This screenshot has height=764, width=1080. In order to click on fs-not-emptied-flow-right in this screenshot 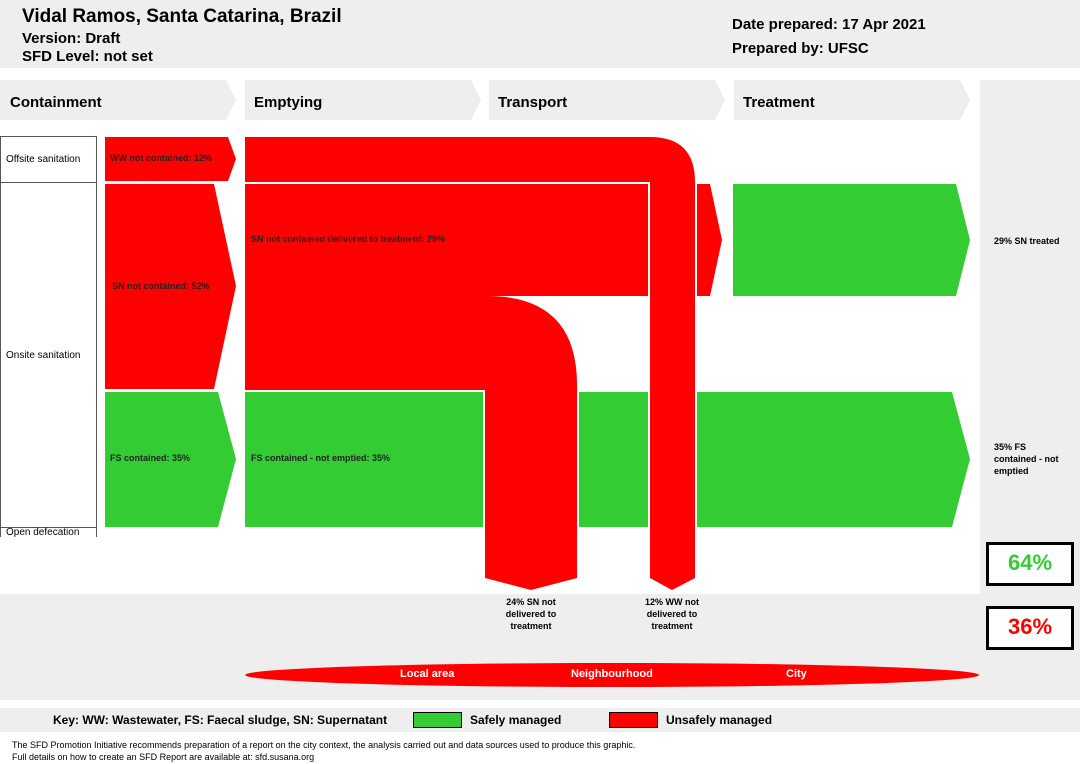, I will do `click(824, 459)`.